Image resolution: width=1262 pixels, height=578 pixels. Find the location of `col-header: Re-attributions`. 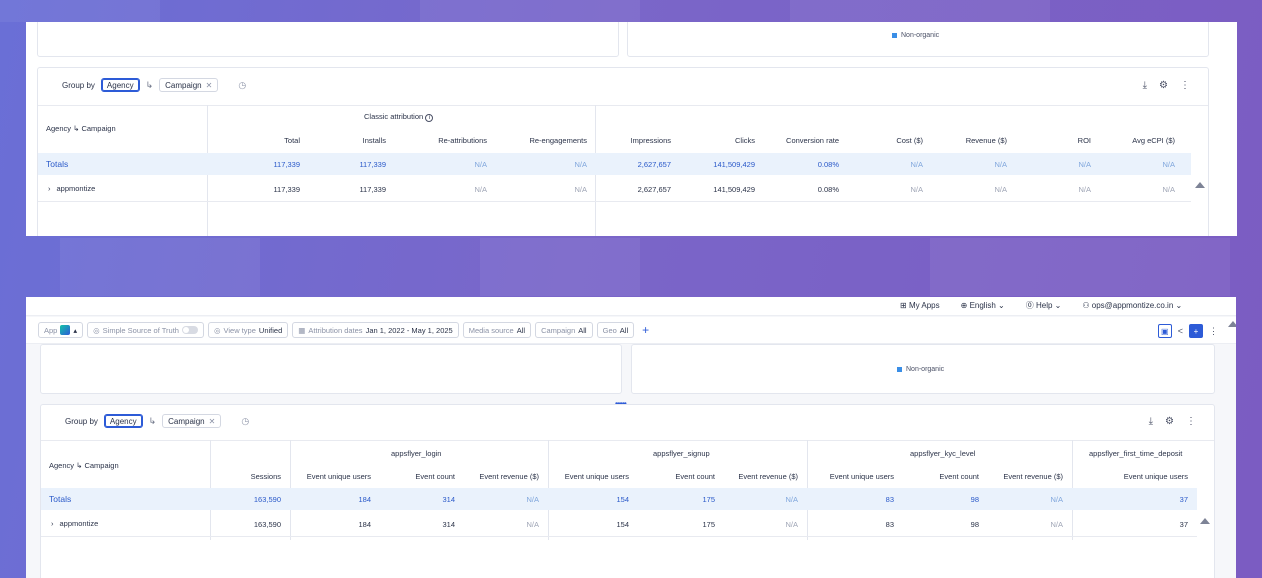

col-header: Re-attributions is located at coordinates (462, 140).